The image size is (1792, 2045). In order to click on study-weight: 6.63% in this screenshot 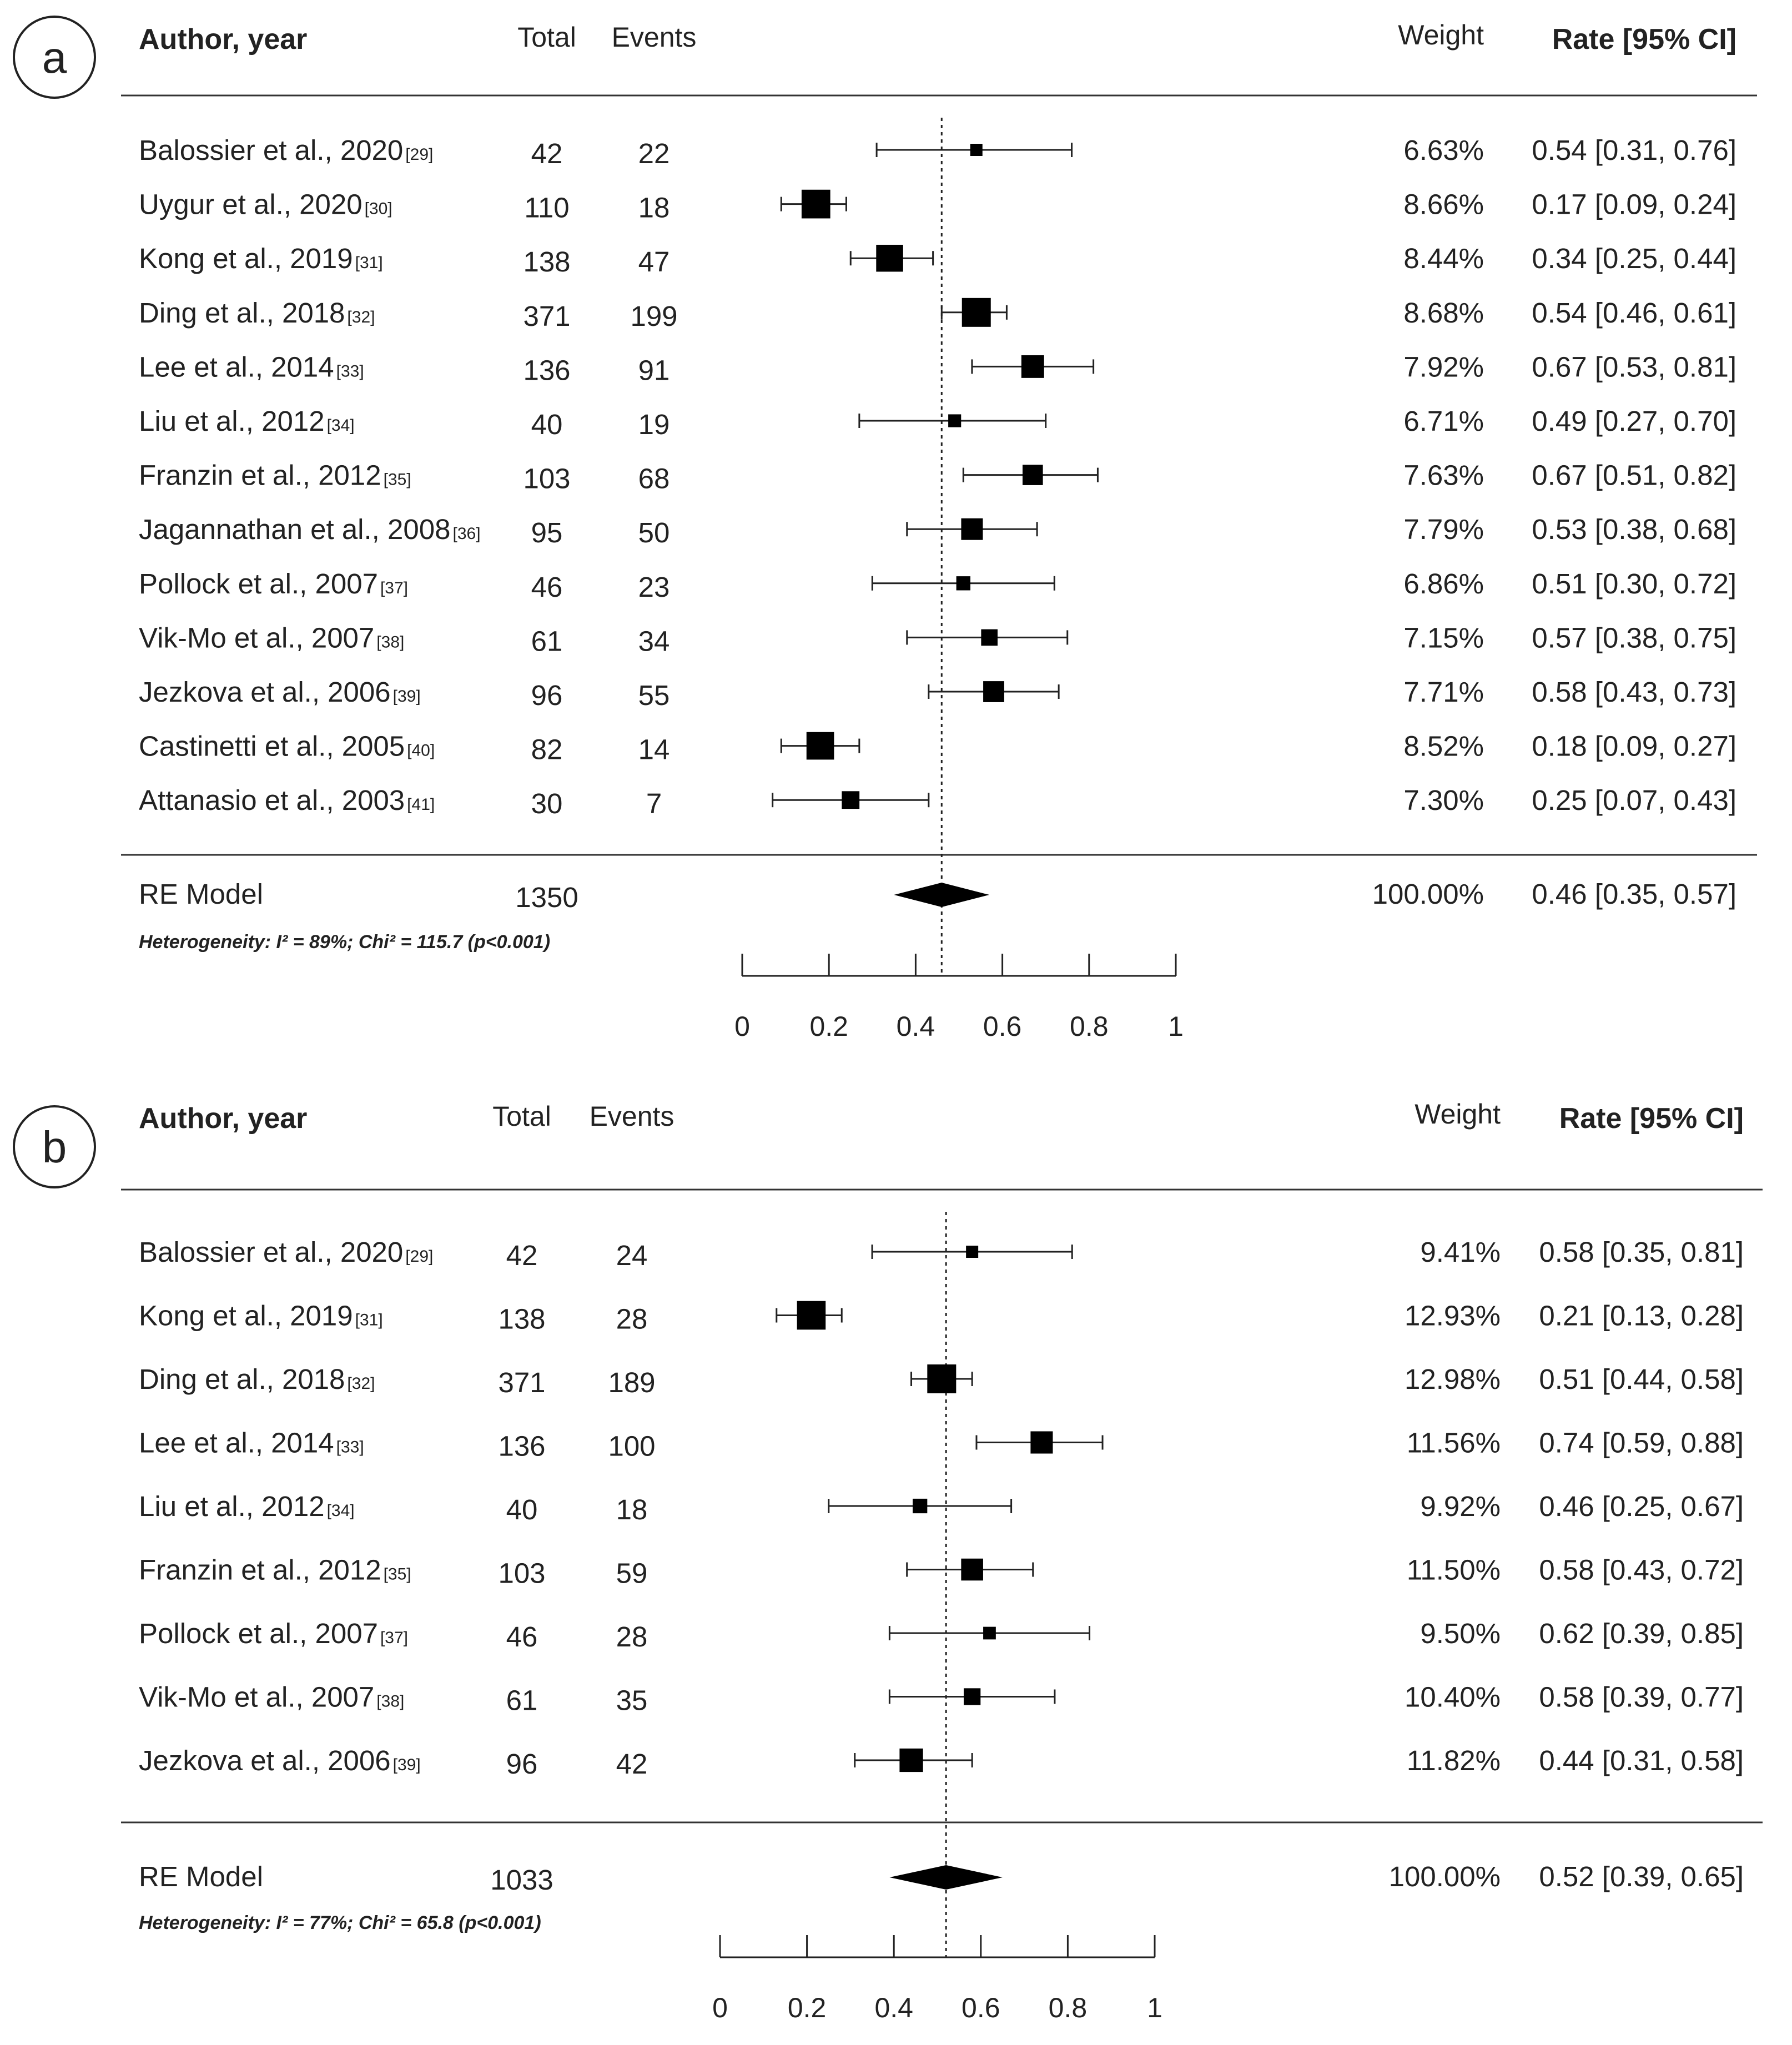, I will do `click(1444, 150)`.